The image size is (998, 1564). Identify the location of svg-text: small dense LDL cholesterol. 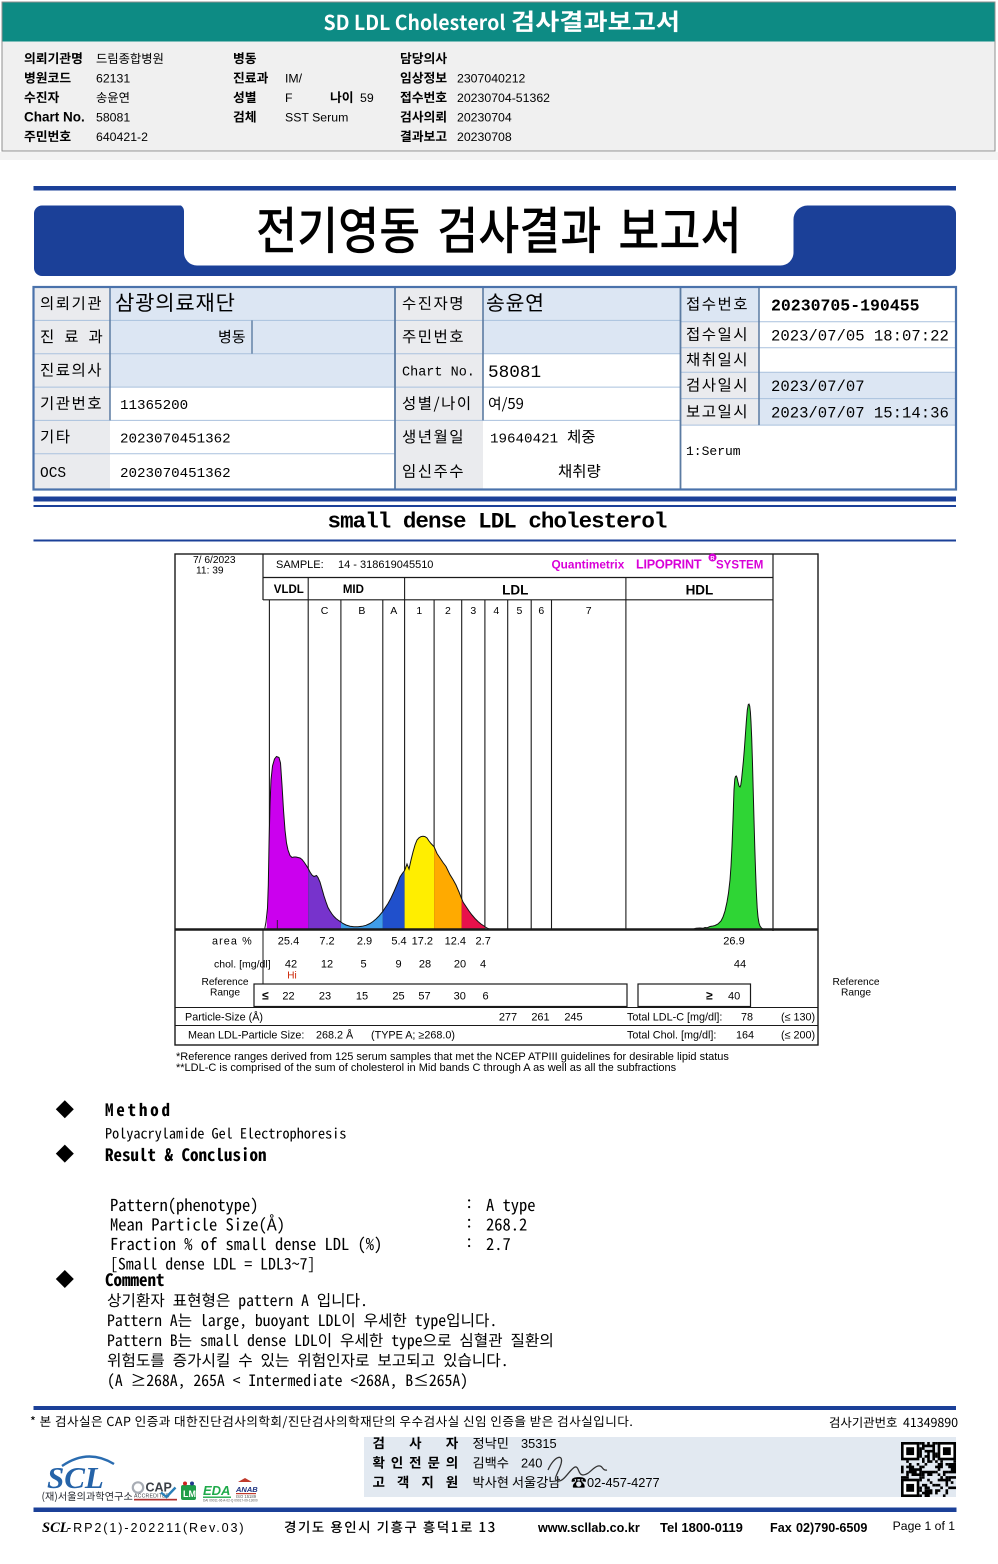
(497, 522).